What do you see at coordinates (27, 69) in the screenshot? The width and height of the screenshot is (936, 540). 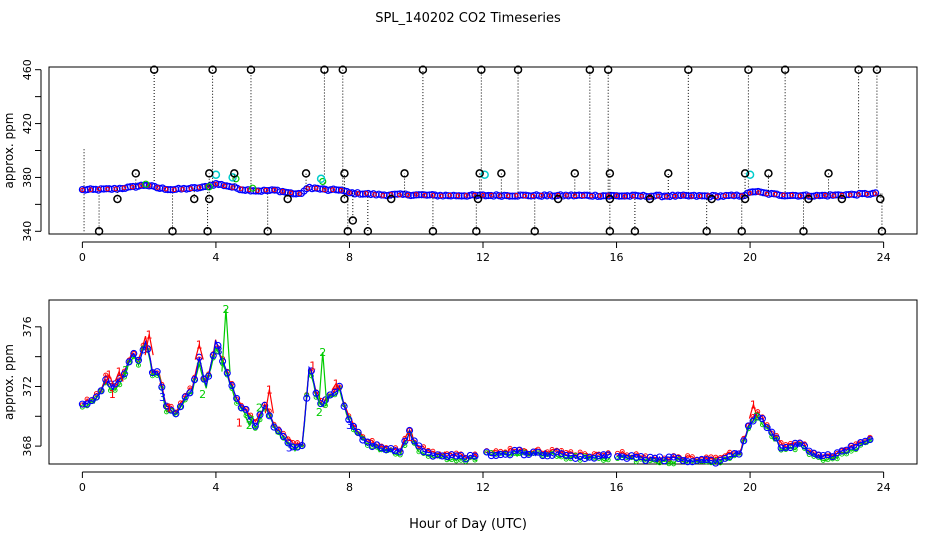 I see `top-y-tick-label: 460` at bounding box center [27, 69].